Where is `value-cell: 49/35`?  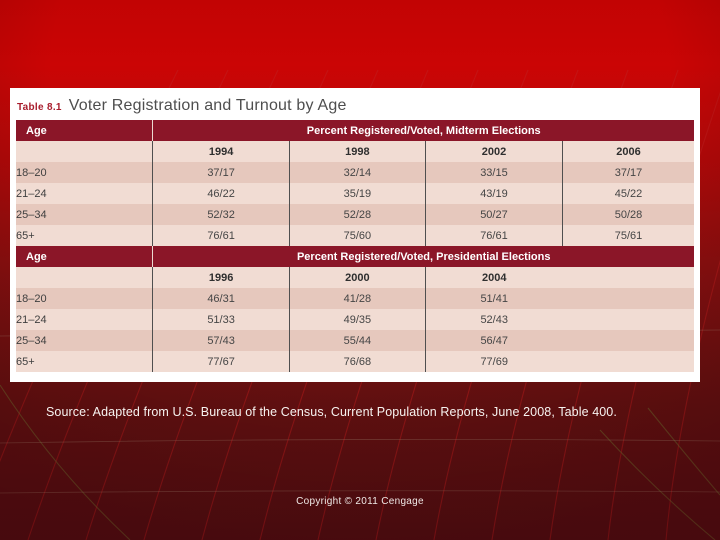 value-cell: 49/35 is located at coordinates (357, 319).